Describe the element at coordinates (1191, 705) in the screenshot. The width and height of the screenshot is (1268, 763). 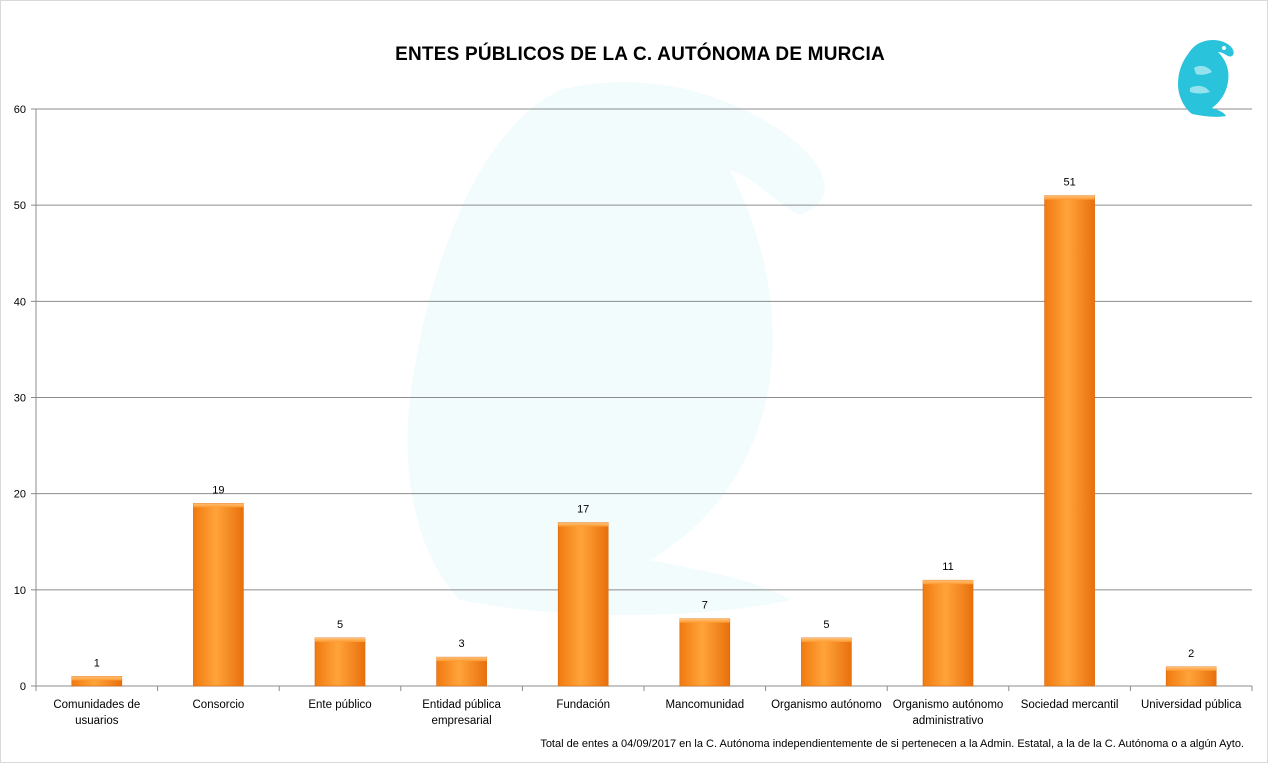
I see `x-tick-label: Universidad pública` at that location.